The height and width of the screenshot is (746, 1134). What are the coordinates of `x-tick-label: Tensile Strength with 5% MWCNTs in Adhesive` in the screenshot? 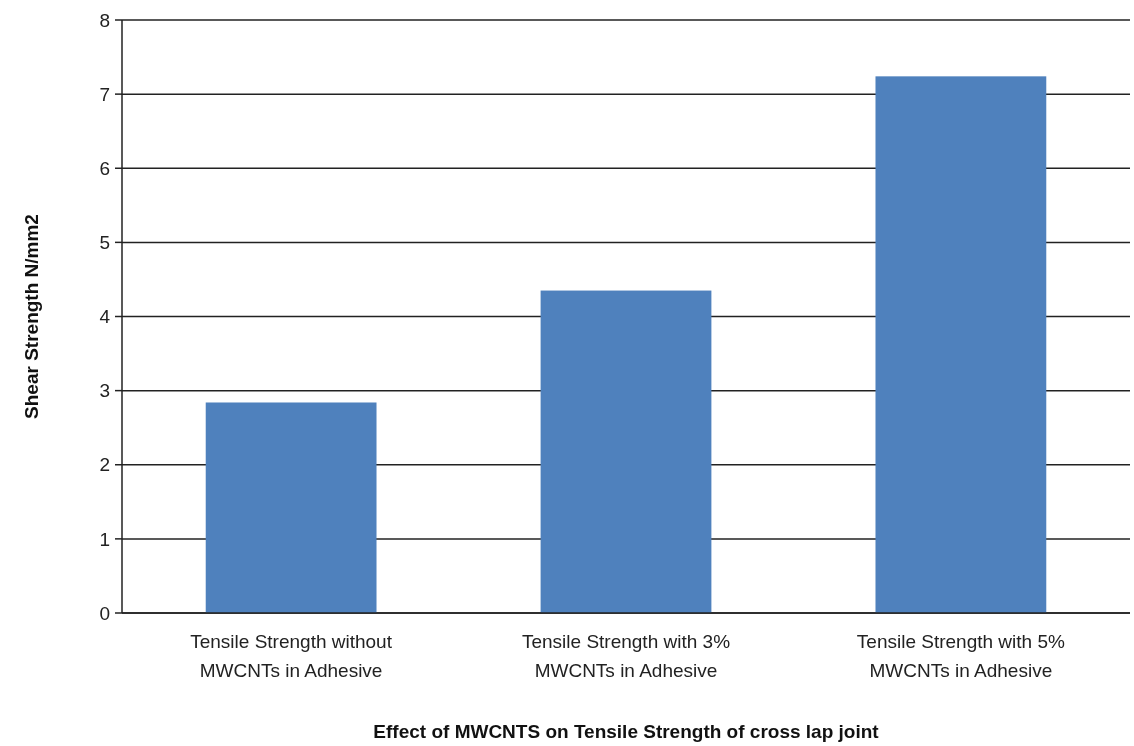 It's located at (961, 656).